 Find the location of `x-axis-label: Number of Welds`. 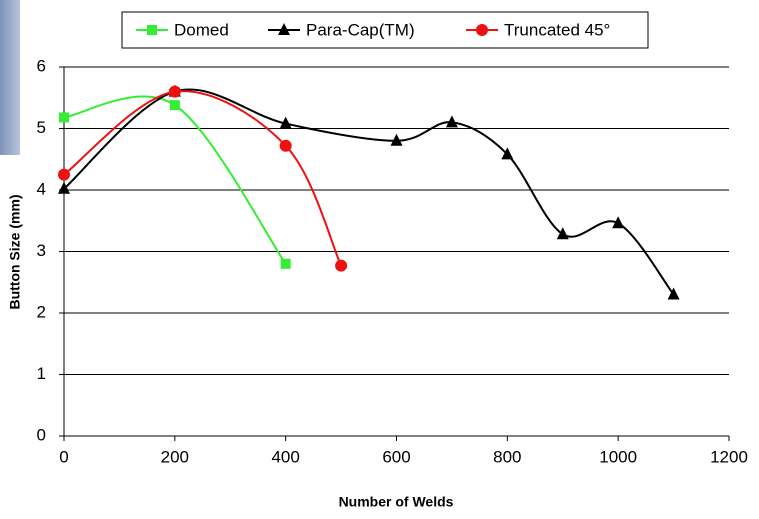

x-axis-label: Number of Welds is located at coordinates (396, 502).